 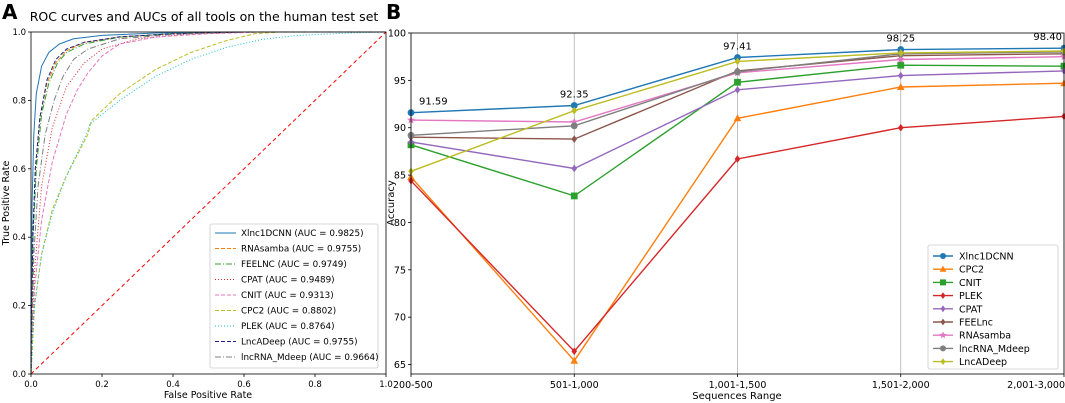 I want to click on accuracy-y-tick-label: 100, so click(x=397, y=34).